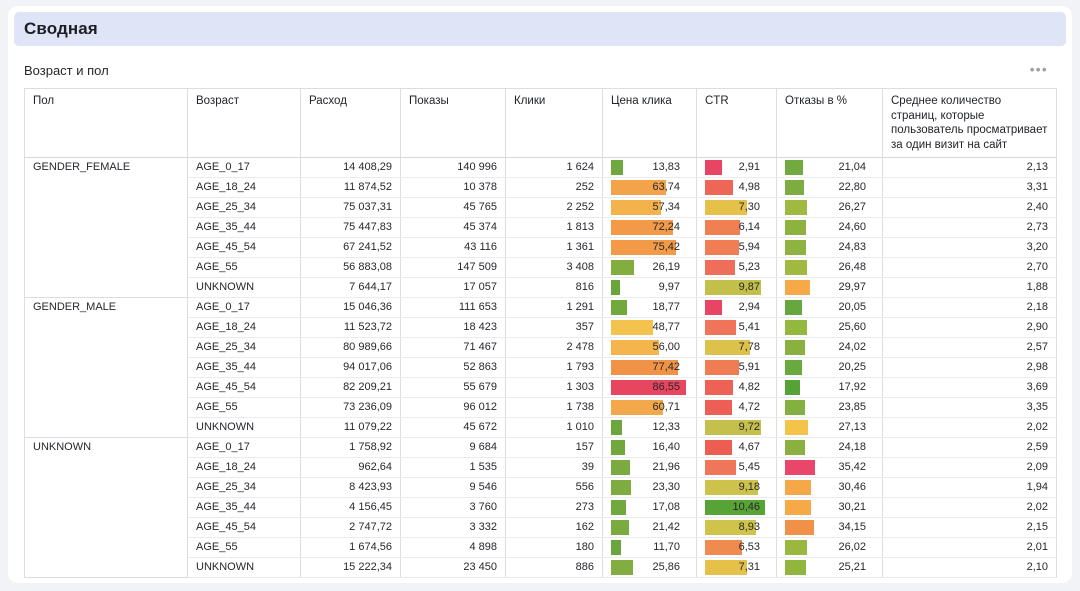 The height and width of the screenshot is (591, 1080). I want to click on spend-cell: 4 156,45, so click(350, 507).